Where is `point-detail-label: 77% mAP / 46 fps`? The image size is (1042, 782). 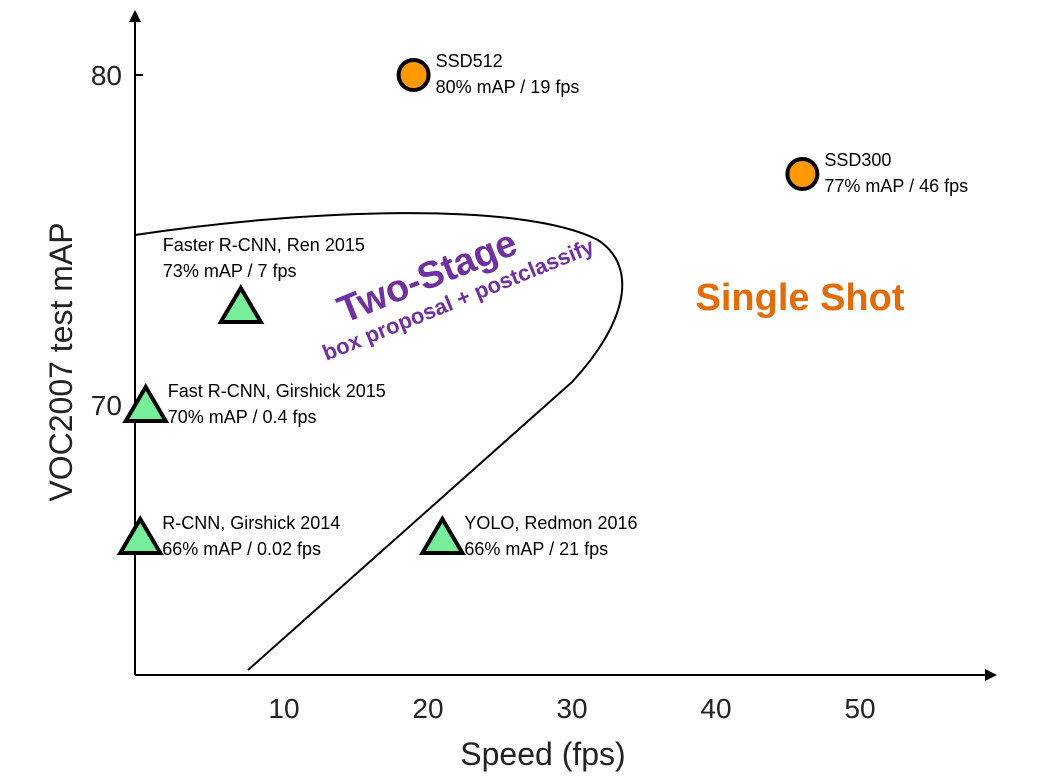 point-detail-label: 77% mAP / 46 fps is located at coordinates (896, 186).